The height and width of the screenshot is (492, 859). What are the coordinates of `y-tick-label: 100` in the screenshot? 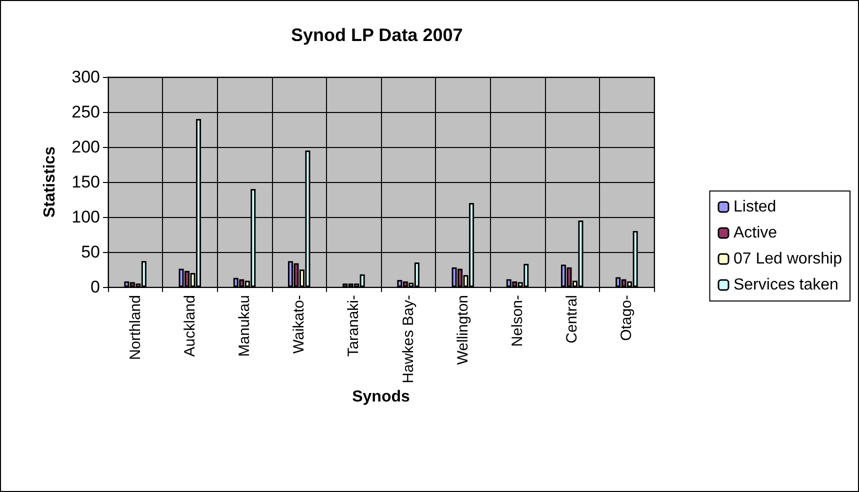 It's located at (86, 217).